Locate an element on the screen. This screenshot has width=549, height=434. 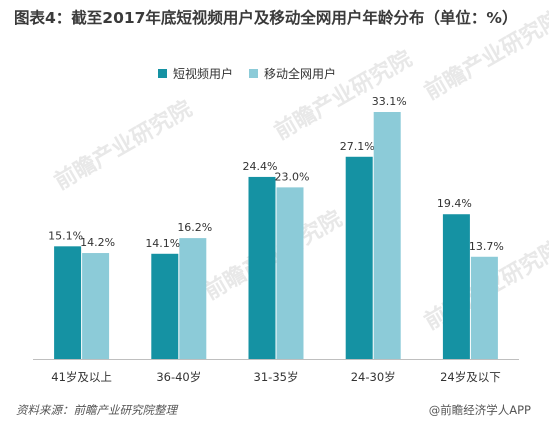
legend: 短视频用户 移动全网用户 is located at coordinates (255, 73).